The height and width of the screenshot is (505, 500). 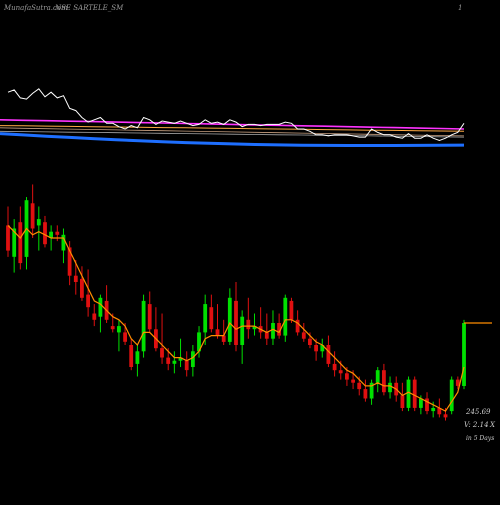 I want to click on indicator-panel, so click(x=236, y=115).